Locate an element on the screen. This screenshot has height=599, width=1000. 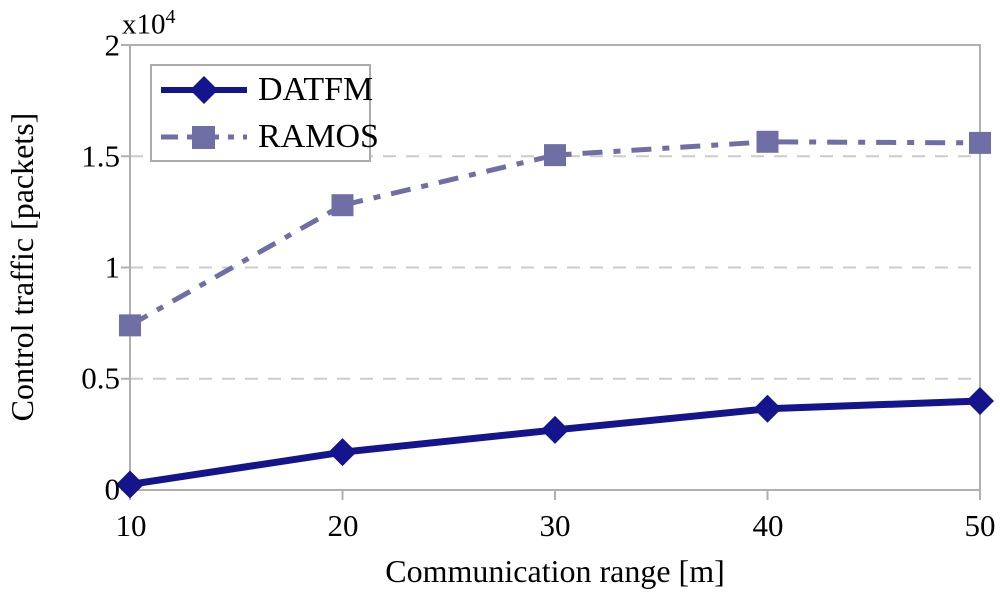
y-axis-multiplier-exponent: 4 is located at coordinates (170, 17).